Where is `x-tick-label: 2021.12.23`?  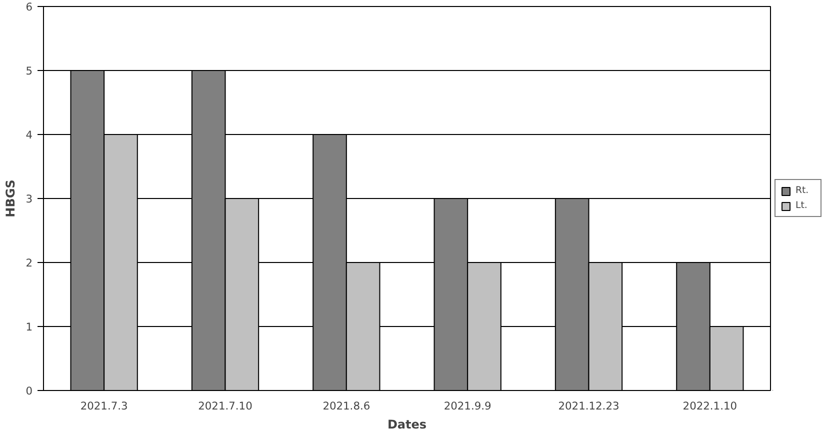 x-tick-label: 2021.12.23 is located at coordinates (589, 406).